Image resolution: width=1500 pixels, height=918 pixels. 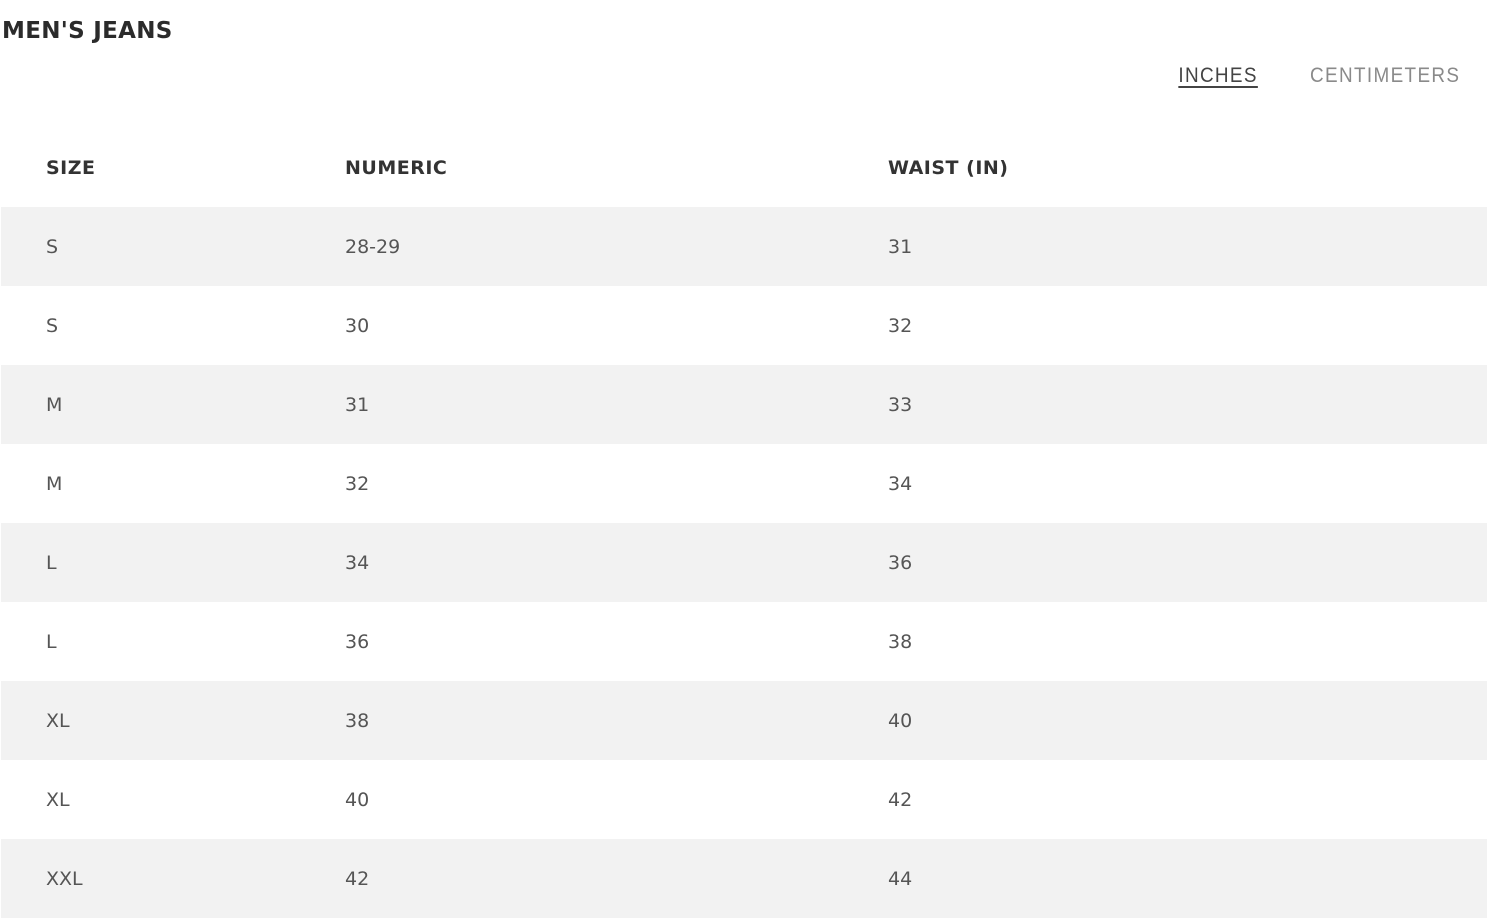 I want to click on numeric-cell: 31, so click(x=357, y=404).